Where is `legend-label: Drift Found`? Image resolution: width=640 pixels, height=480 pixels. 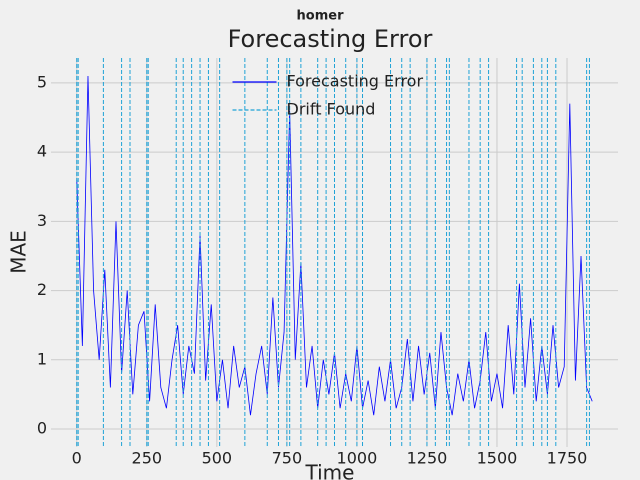
legend-label: Drift Found is located at coordinates (331, 109).